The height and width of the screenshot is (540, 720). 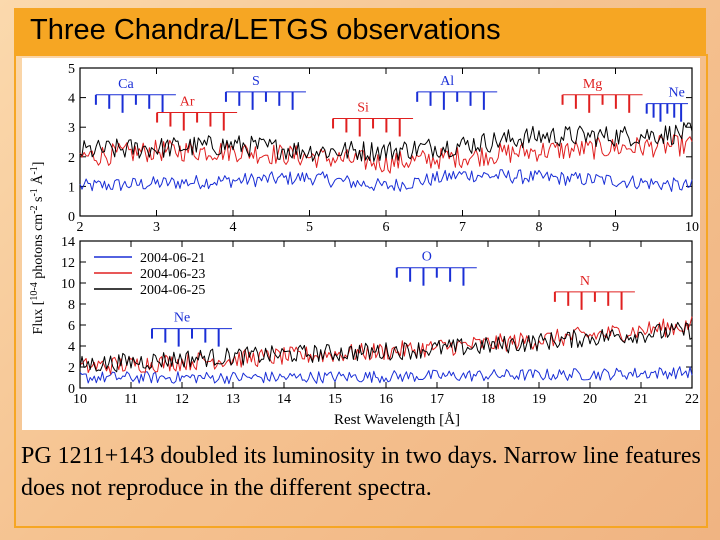 What do you see at coordinates (585, 281) in the screenshot?
I see `ion-label: N` at bounding box center [585, 281].